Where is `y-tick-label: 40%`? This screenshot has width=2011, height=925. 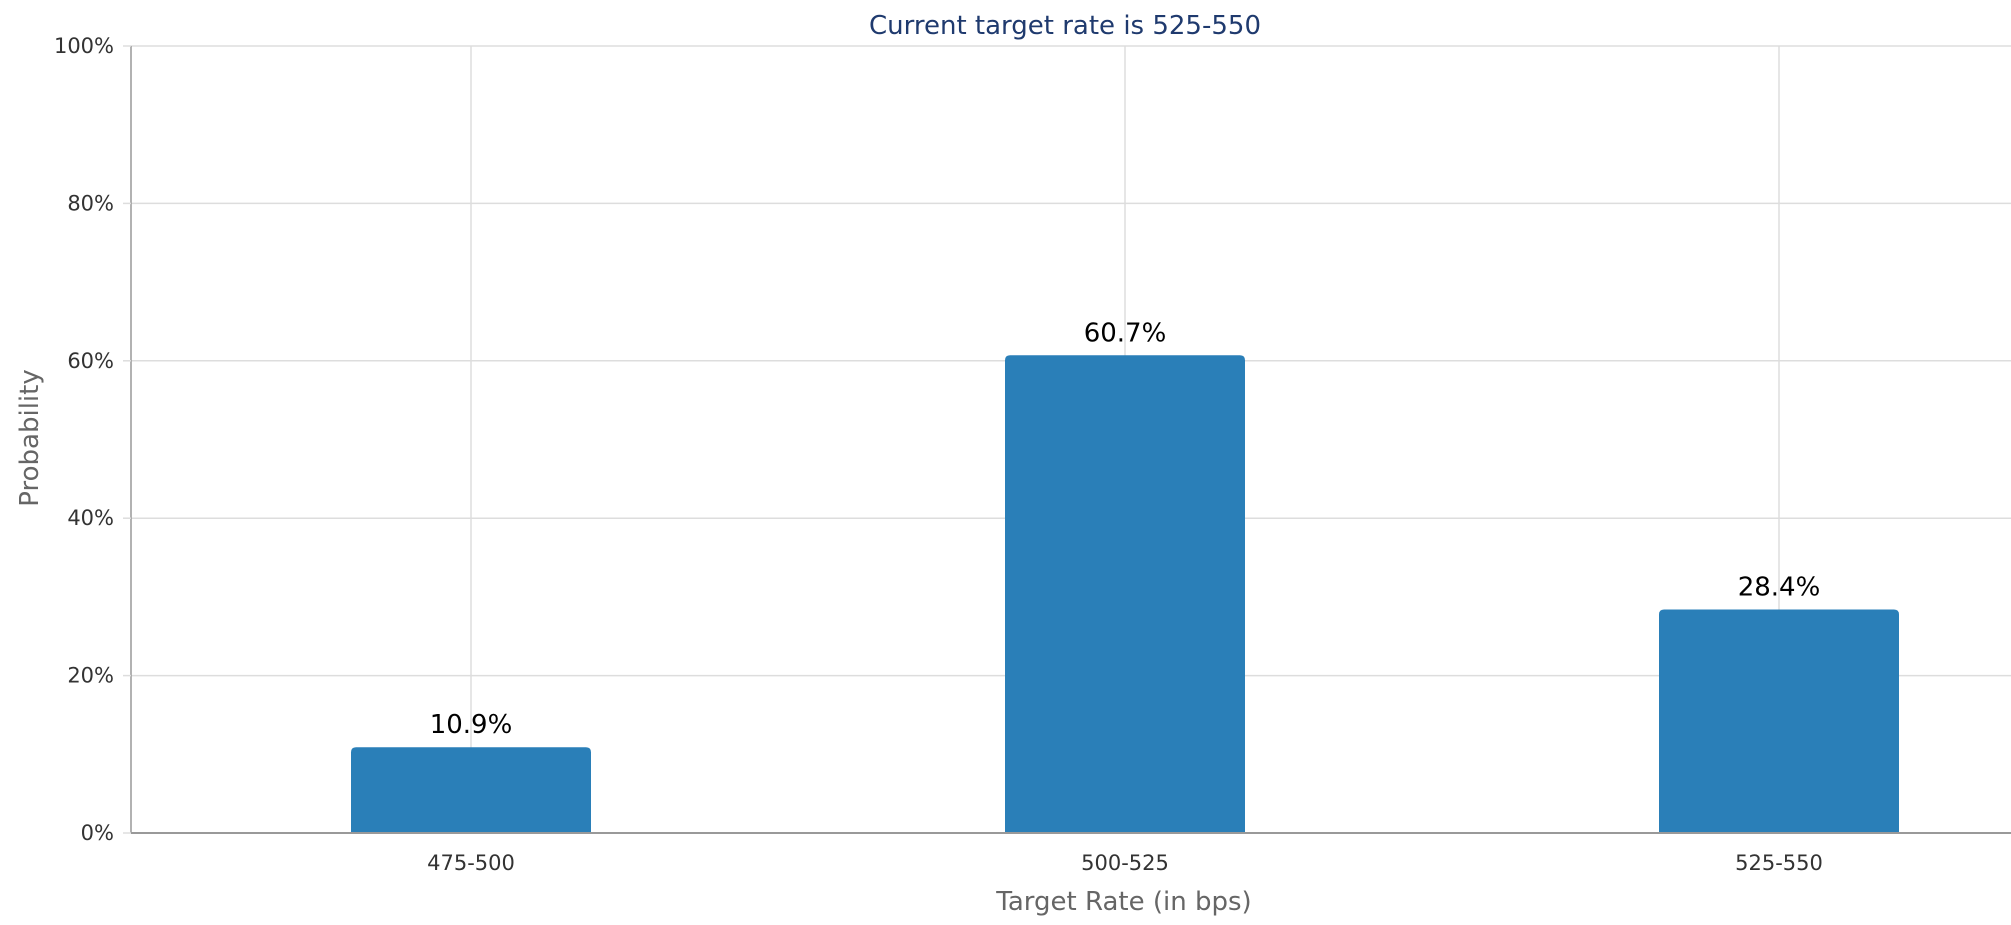 y-tick-label: 40% is located at coordinates (90, 518).